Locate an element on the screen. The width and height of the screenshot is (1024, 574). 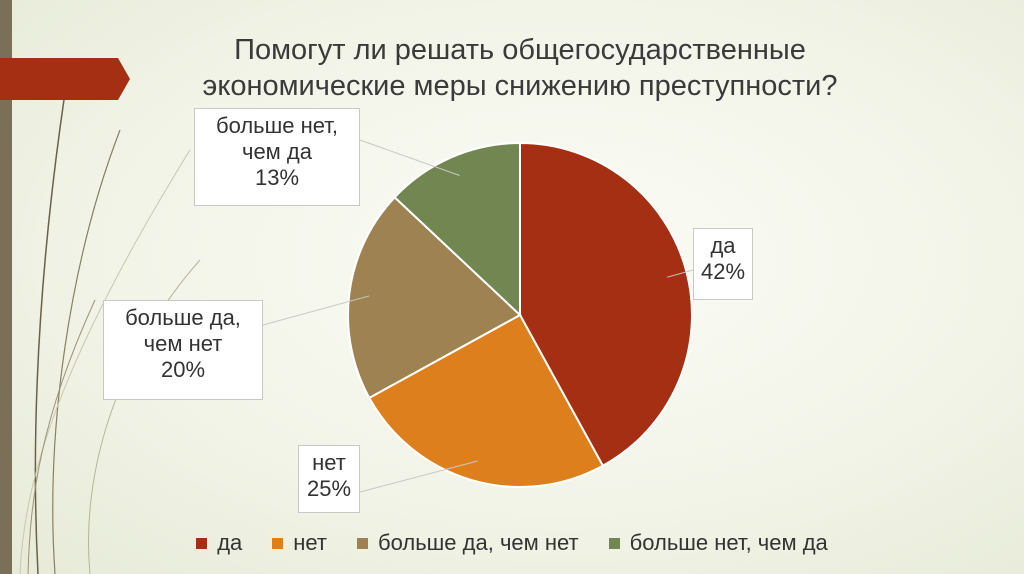
data-label-bolshe-net-line-2: чем да is located at coordinates (276, 151).